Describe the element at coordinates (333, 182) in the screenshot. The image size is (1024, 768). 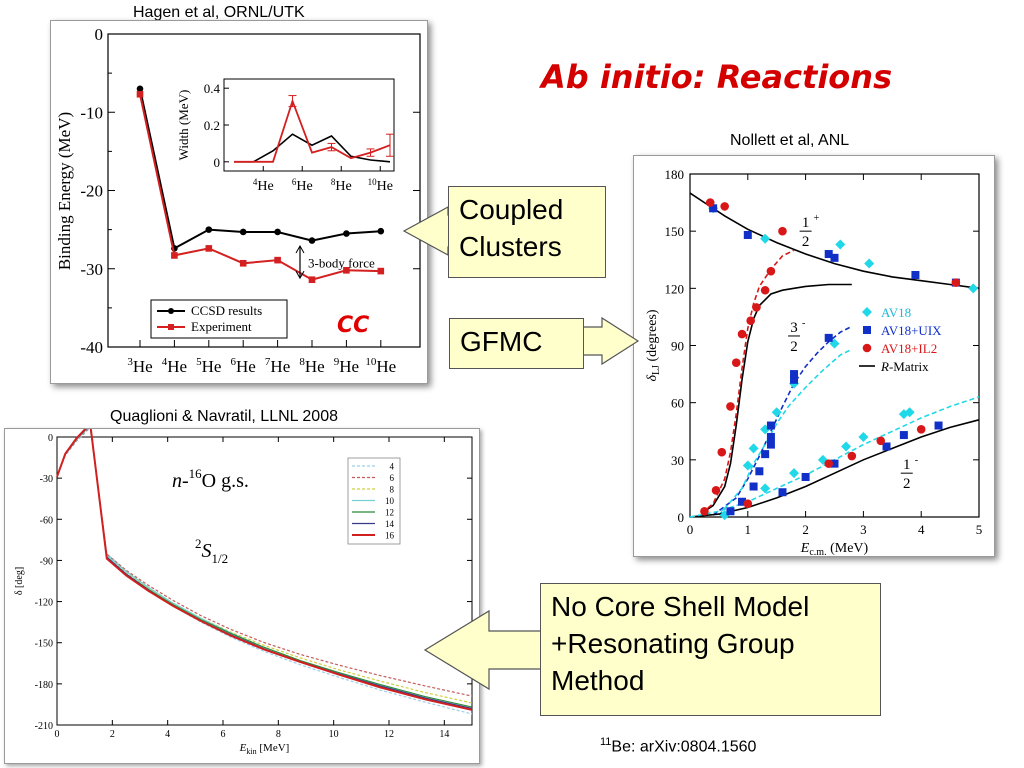
I see `inset-x-tick-sup: 8` at that location.